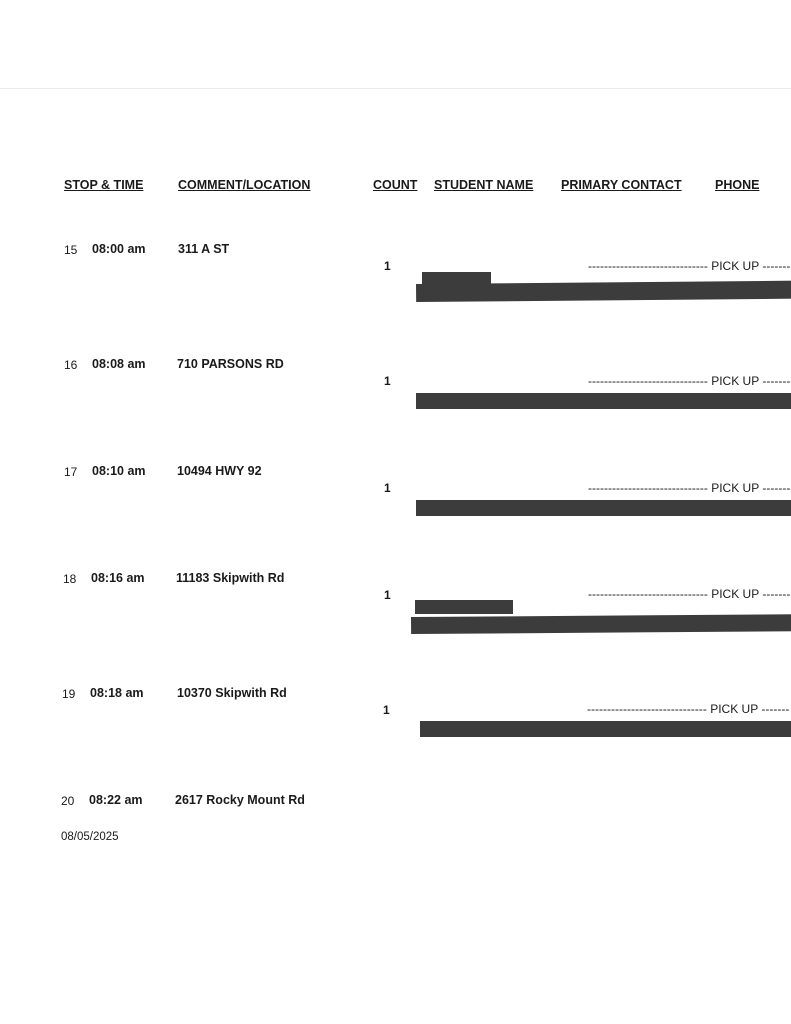  What do you see at coordinates (244, 185) in the screenshot?
I see `header-comment-location: COMMENT/LOCATION` at bounding box center [244, 185].